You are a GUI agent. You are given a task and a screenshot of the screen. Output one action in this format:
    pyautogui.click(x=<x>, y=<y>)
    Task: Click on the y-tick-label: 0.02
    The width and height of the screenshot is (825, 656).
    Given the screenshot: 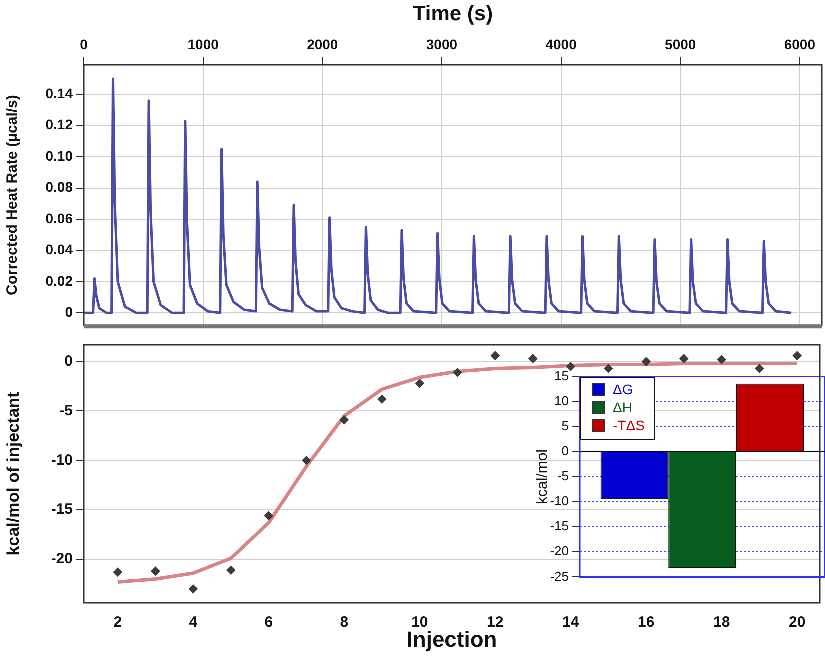 What is the action you would take?
    pyautogui.click(x=60, y=280)
    